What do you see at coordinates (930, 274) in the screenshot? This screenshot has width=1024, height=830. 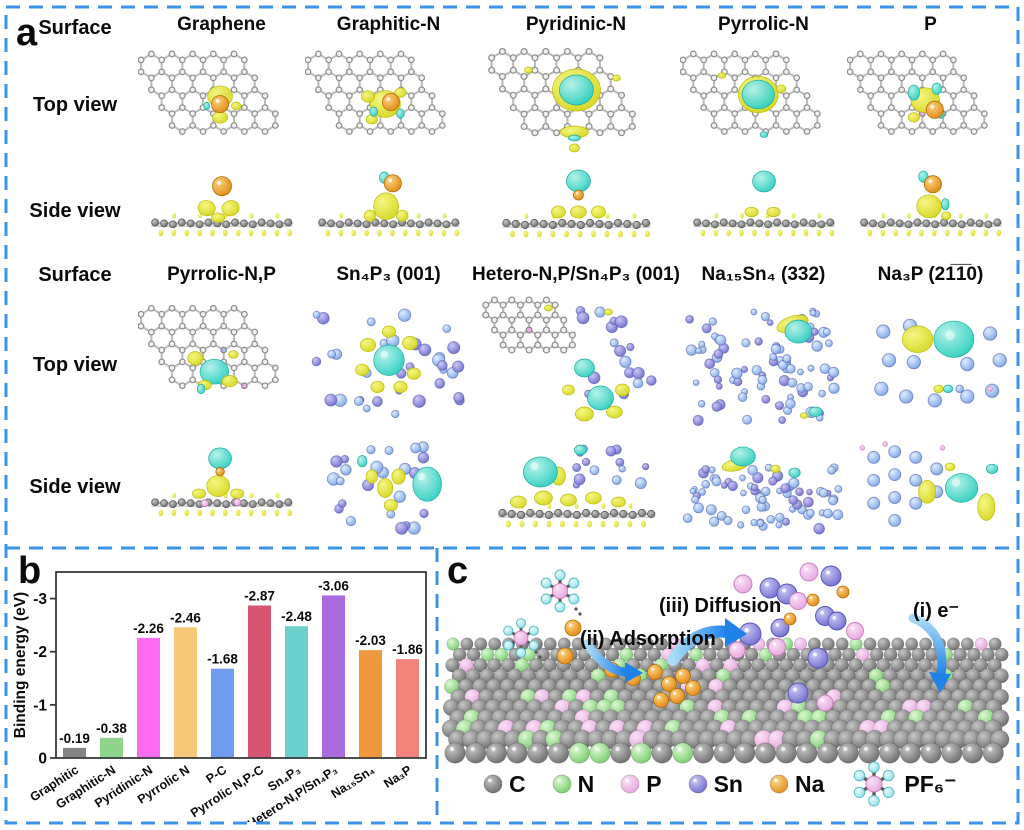 I see `column-header-na3p: Na₃P (21̅1̅0)` at bounding box center [930, 274].